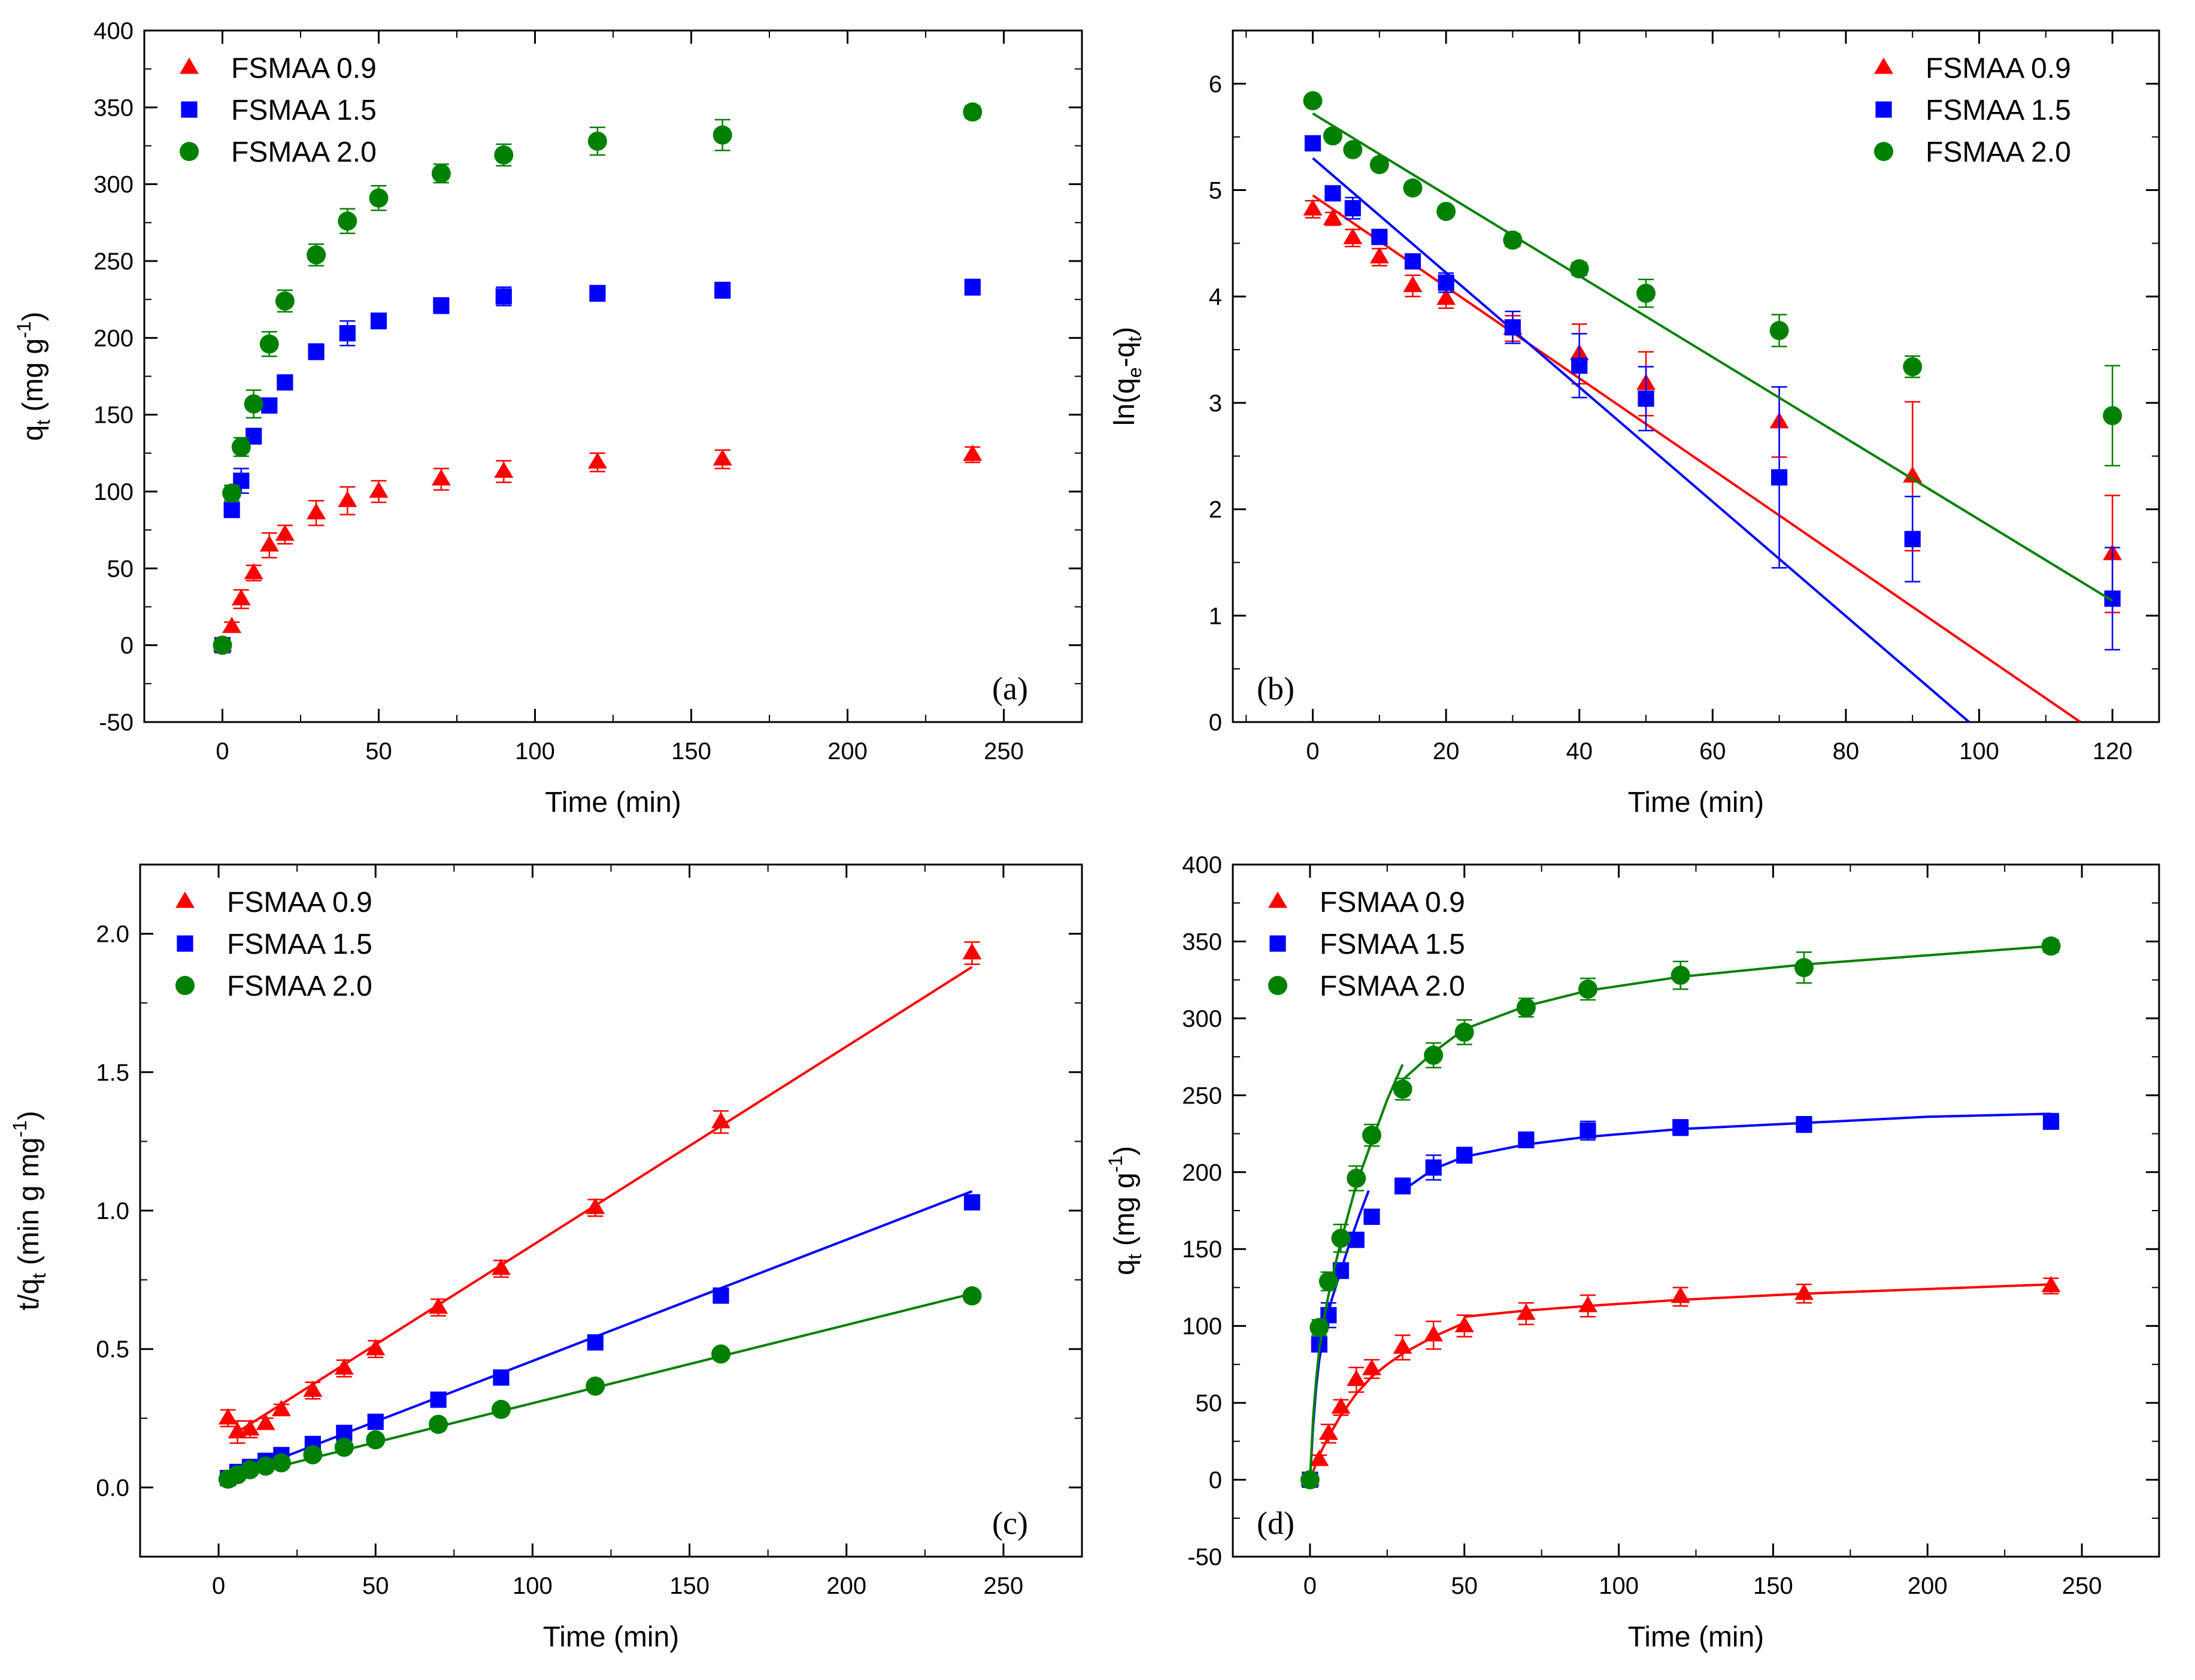 This screenshot has width=2195, height=1680. Describe the element at coordinates (1712, 751) in the screenshot. I see `x-tick-label: 60` at that location.